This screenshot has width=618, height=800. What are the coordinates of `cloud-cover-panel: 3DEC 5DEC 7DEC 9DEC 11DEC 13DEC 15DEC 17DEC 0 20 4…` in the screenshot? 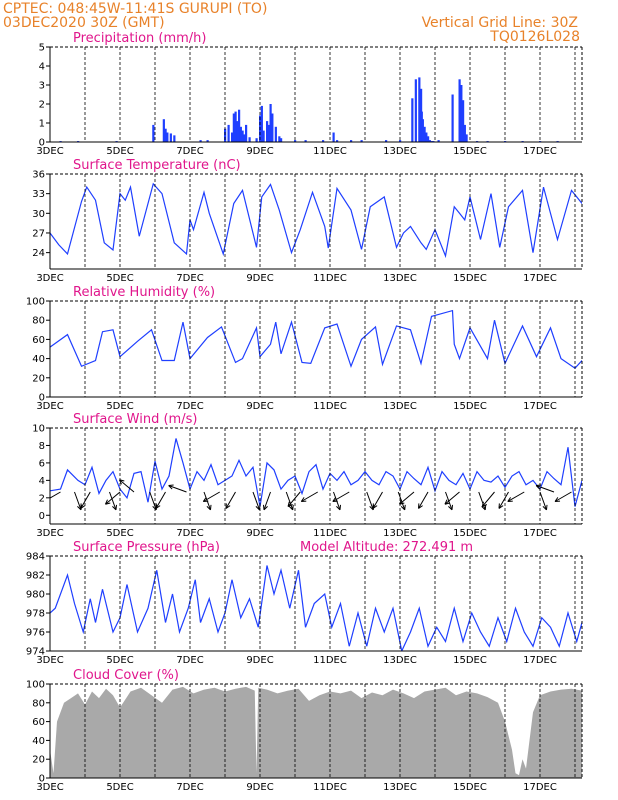 It's located at (304, 730).